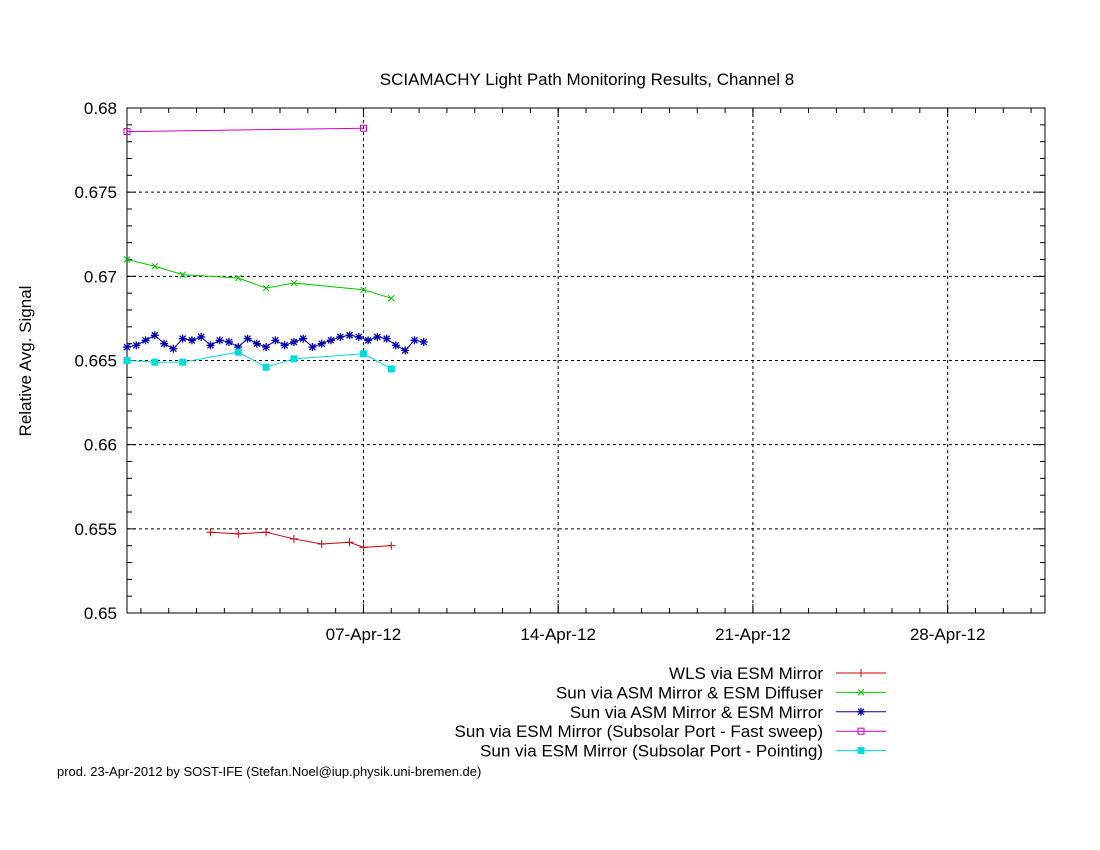 The width and height of the screenshot is (1100, 850). I want to click on y-tick-label: 0.67, so click(100, 276).